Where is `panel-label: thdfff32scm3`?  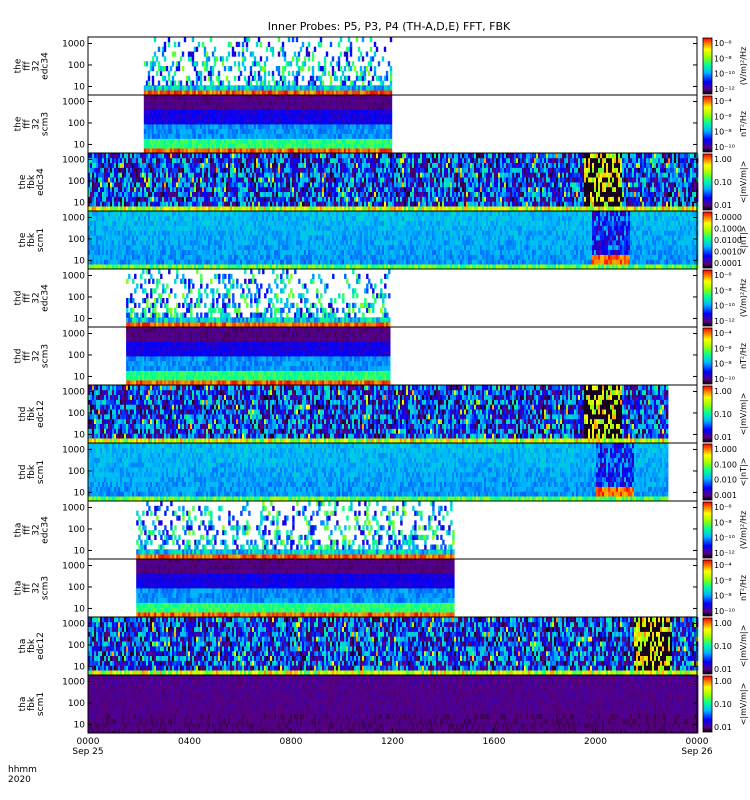
panel-label: thdfff32scm3 is located at coordinates (32, 356).